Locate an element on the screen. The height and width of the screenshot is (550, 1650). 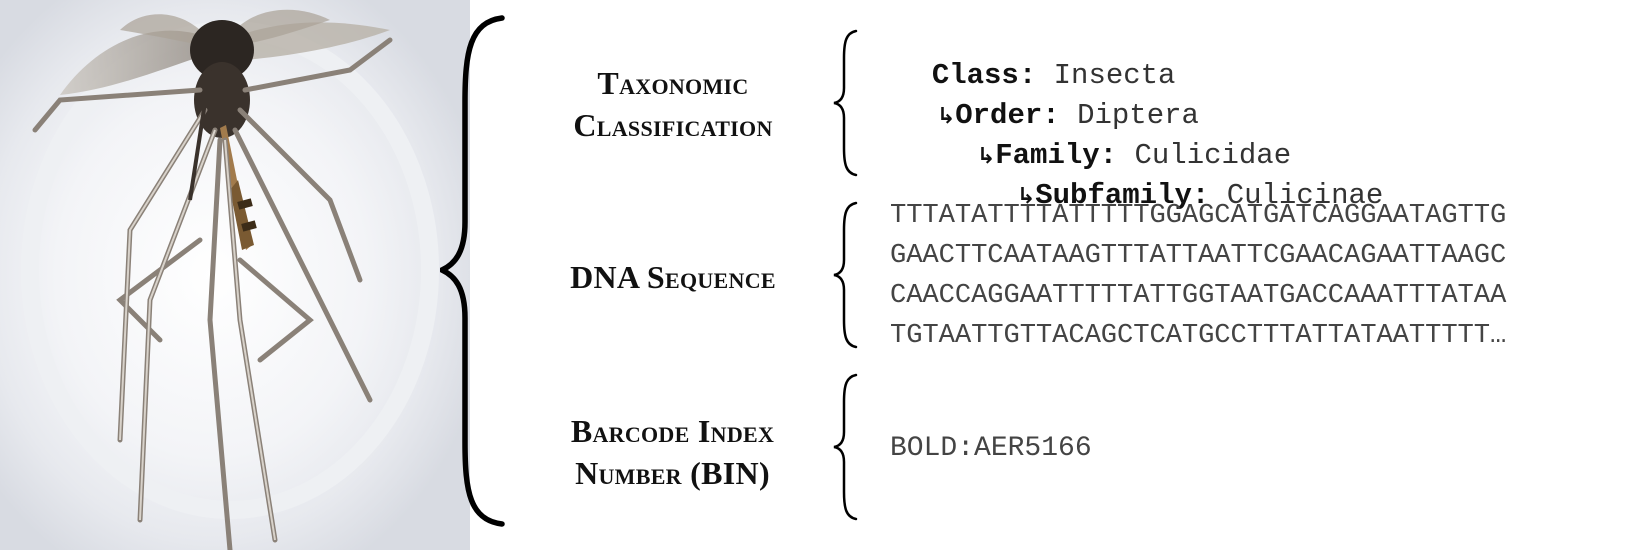
taxonomy-subfamily: ↳Subfamily: Culicinae is located at coordinates (1200, 195).